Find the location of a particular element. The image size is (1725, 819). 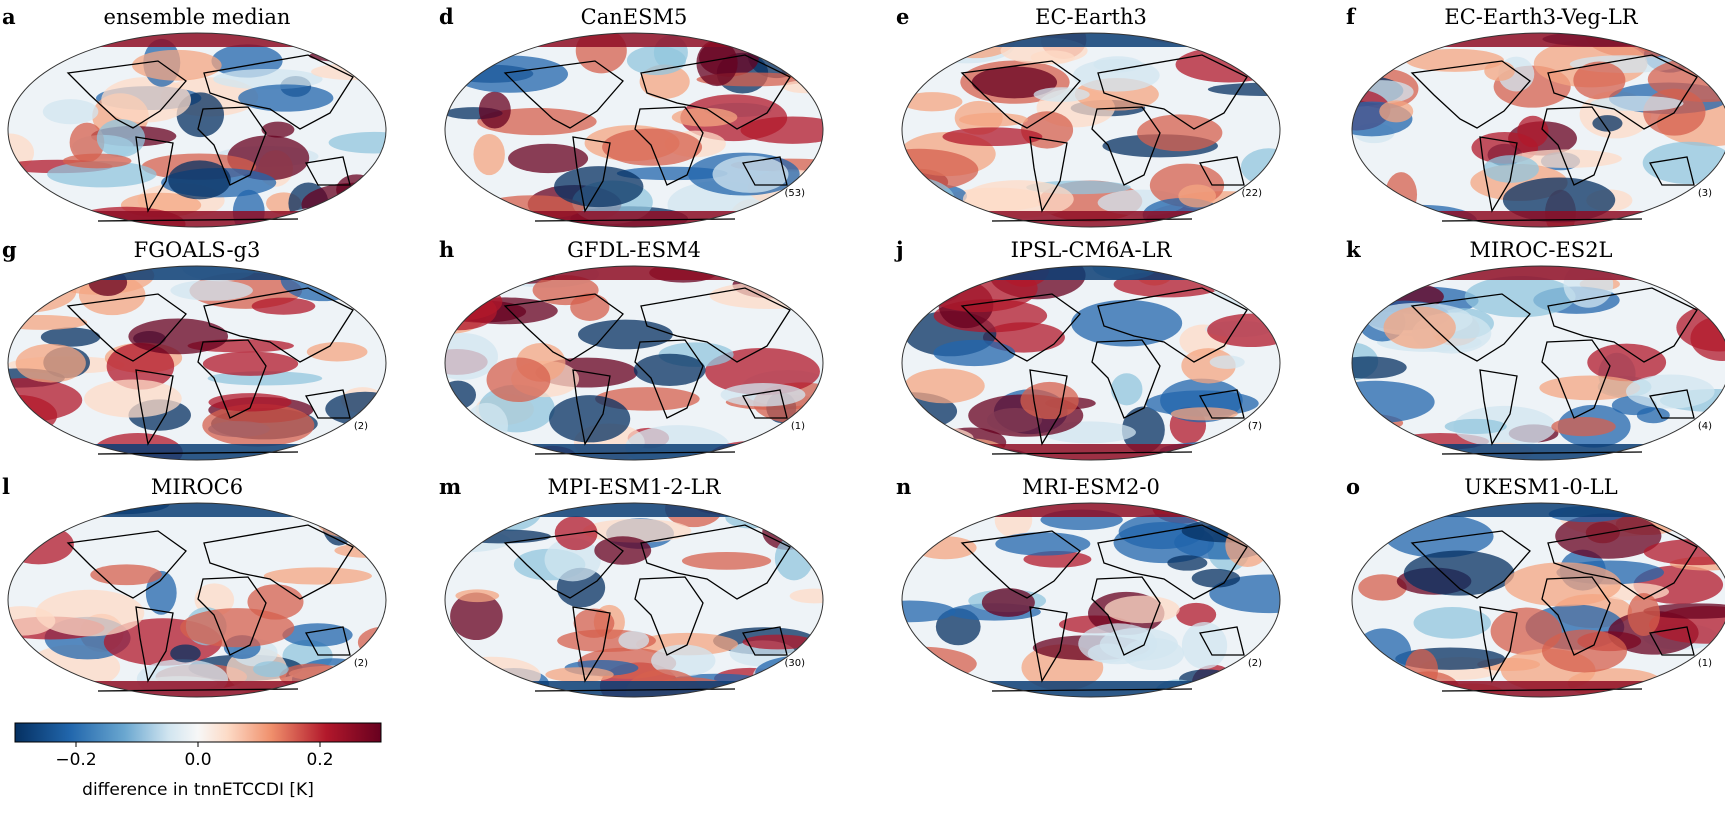

map-panel: l MIROC6 (2) is located at coordinates (194, 586).